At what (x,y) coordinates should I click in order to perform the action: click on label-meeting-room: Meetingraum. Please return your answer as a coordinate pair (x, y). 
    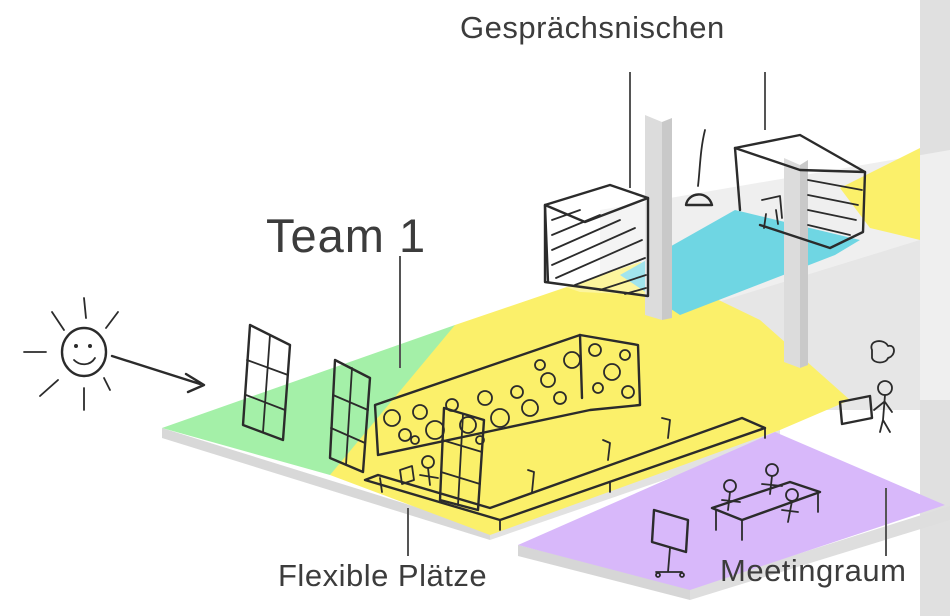
    Looking at the image, I should click on (813, 570).